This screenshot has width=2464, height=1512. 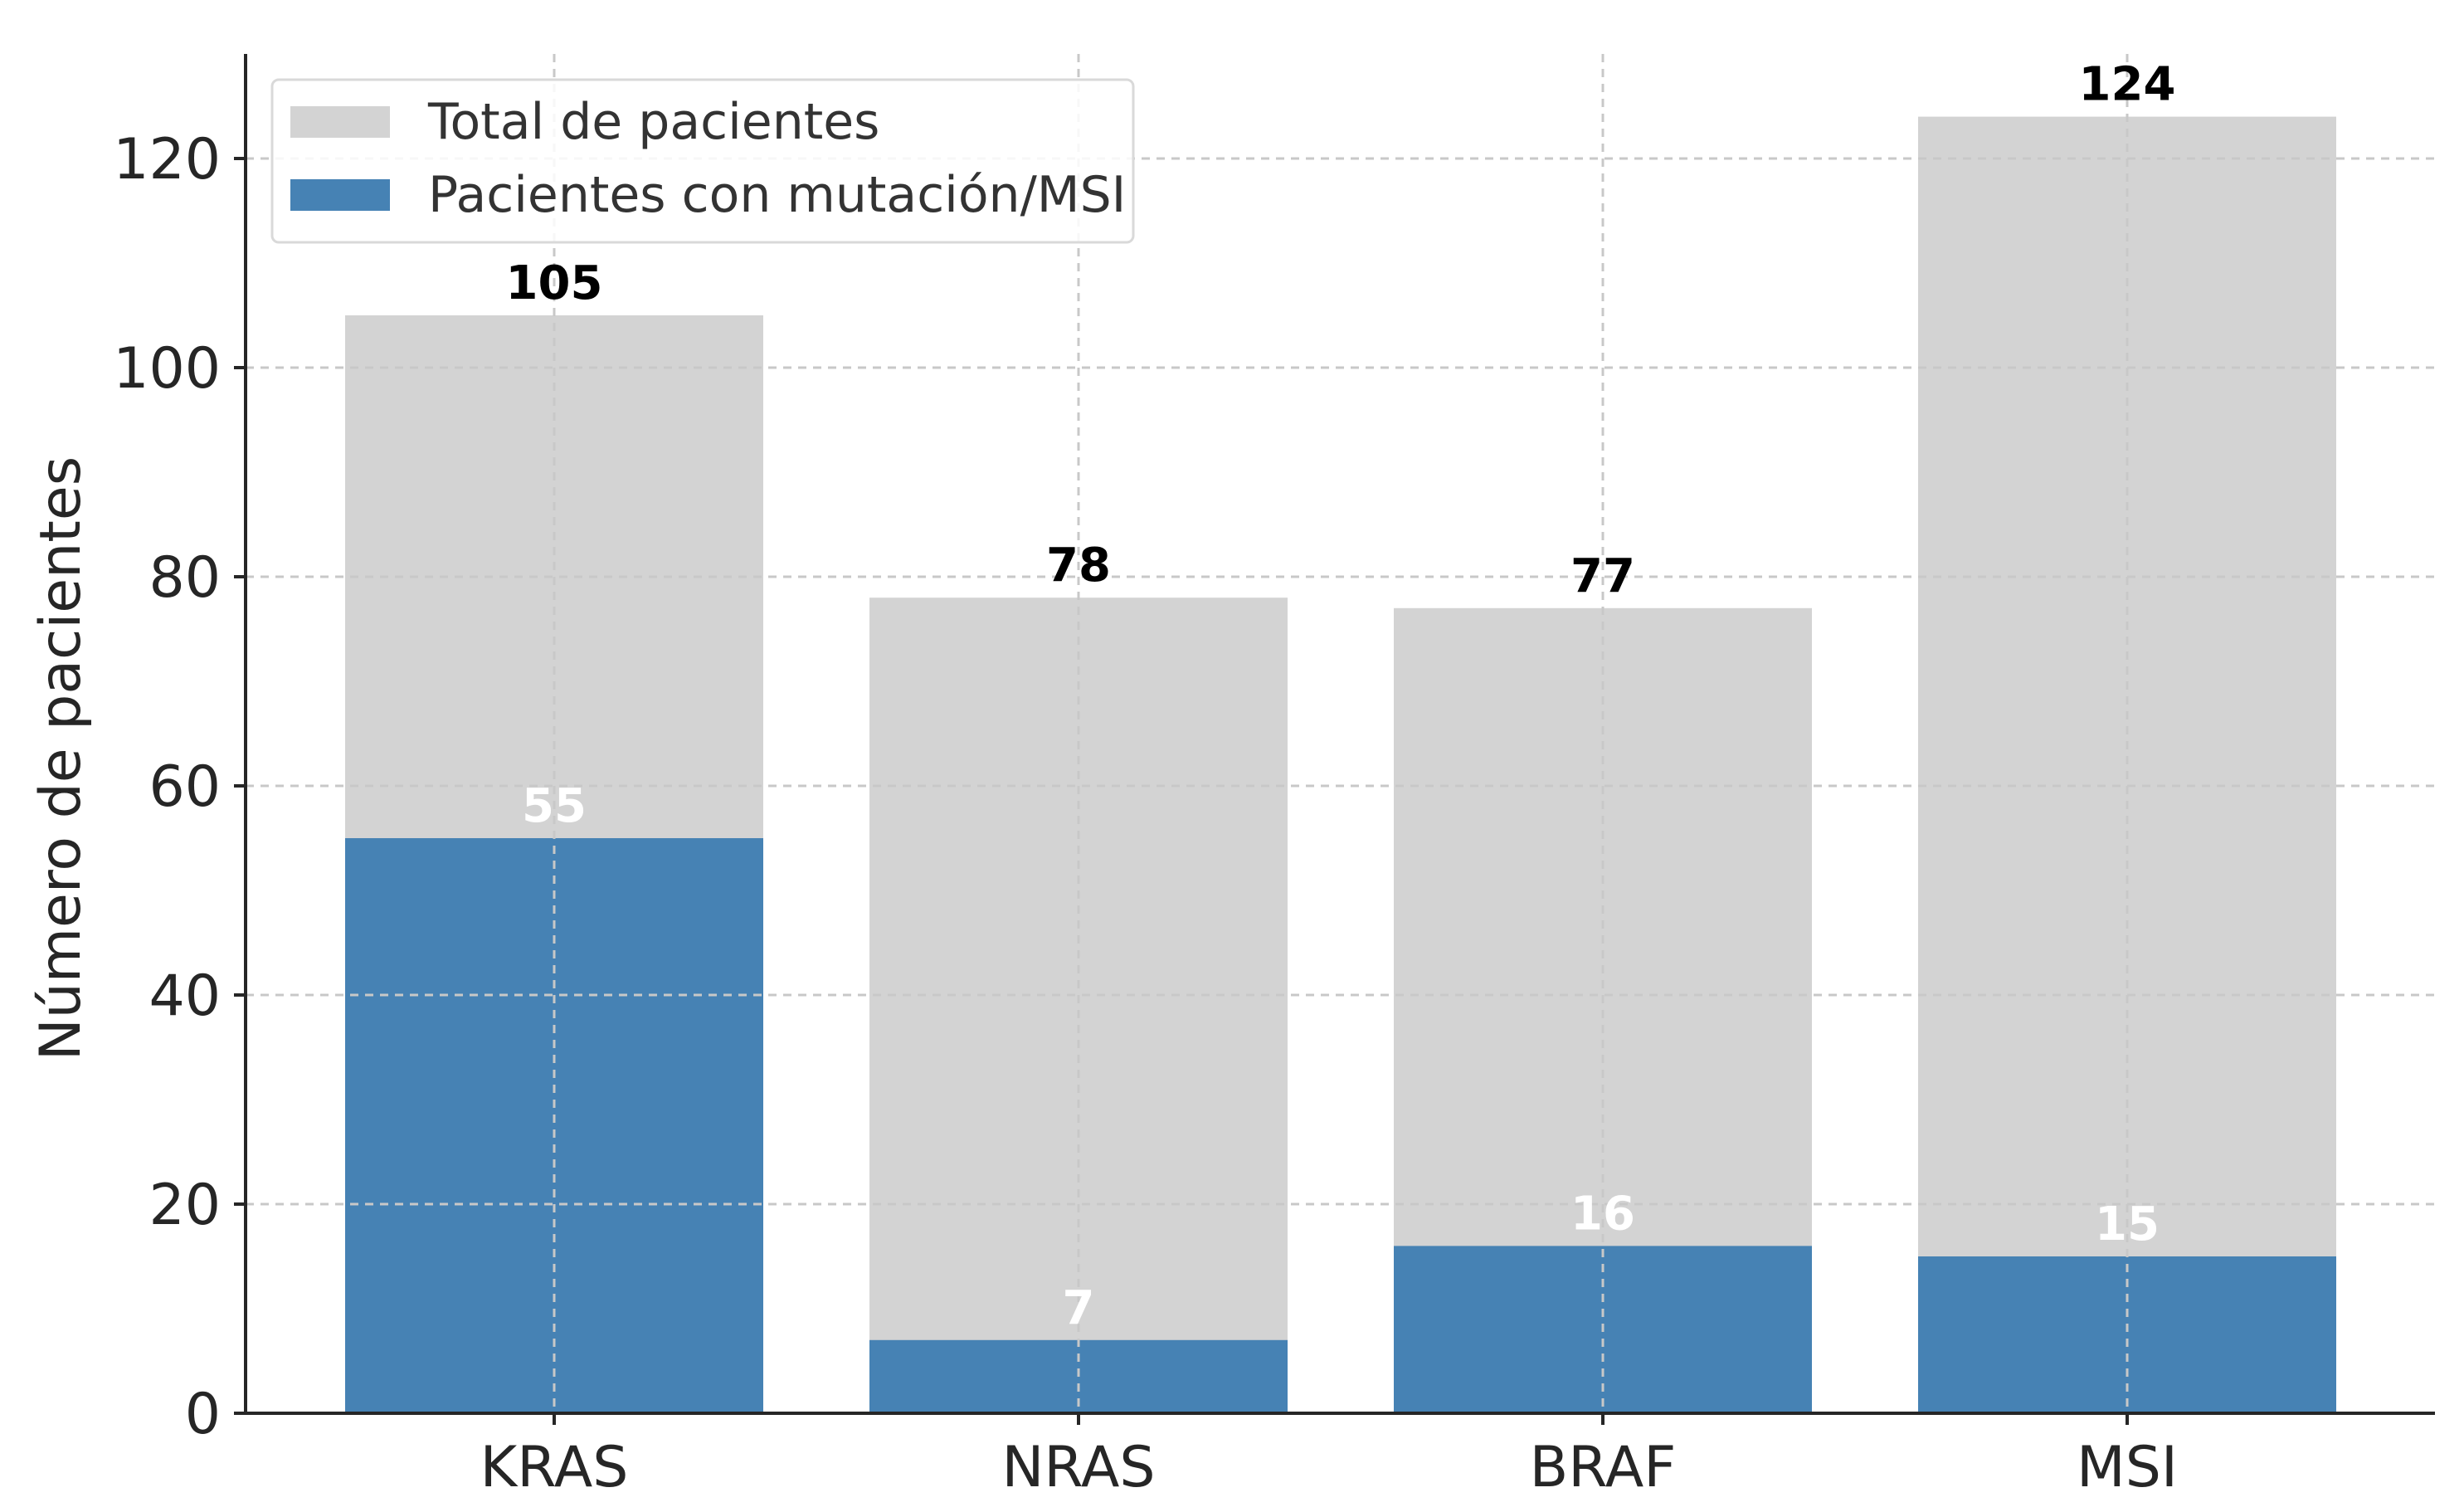 What do you see at coordinates (340, 195) in the screenshot?
I see `legend-swatch-mutation` at bounding box center [340, 195].